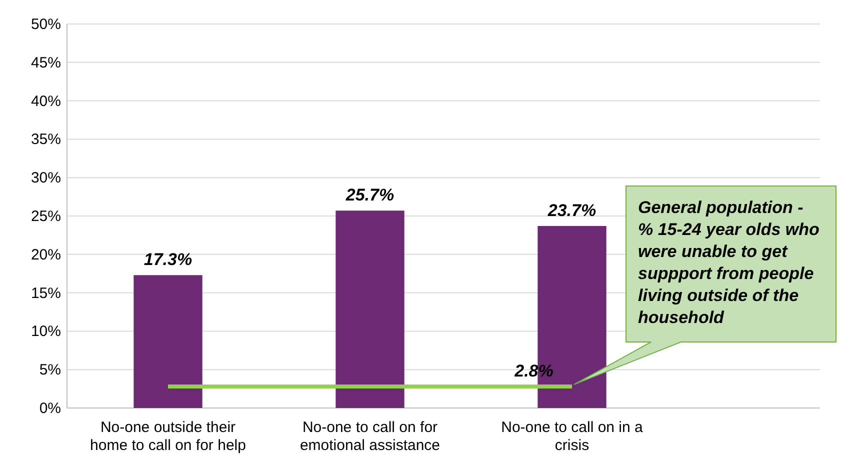 This screenshot has height=459, width=850. I want to click on y-tick-label: 35%, so click(45, 139).